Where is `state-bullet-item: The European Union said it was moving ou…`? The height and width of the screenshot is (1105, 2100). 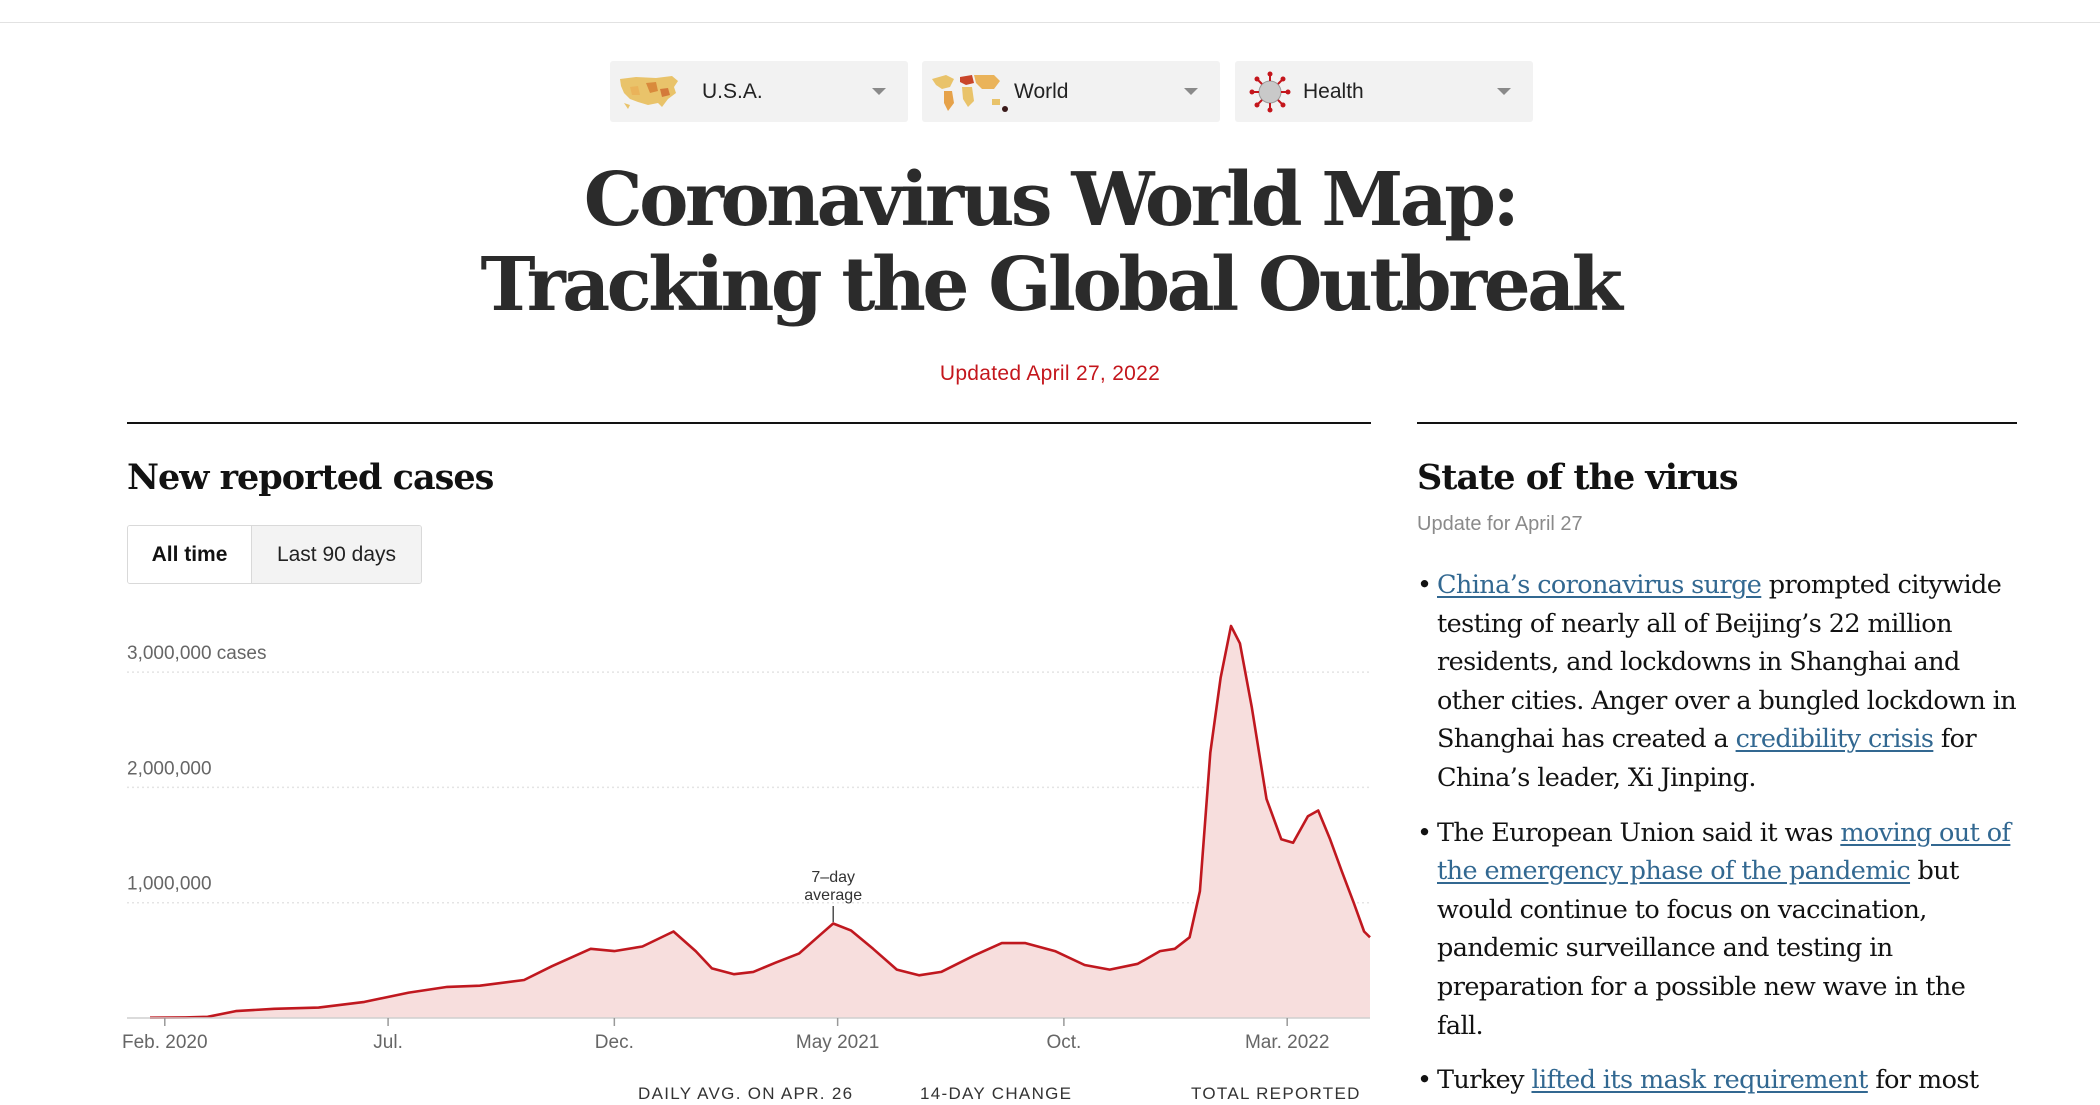 state-bullet-item: The European Union said it was moving ou… is located at coordinates (1717, 930).